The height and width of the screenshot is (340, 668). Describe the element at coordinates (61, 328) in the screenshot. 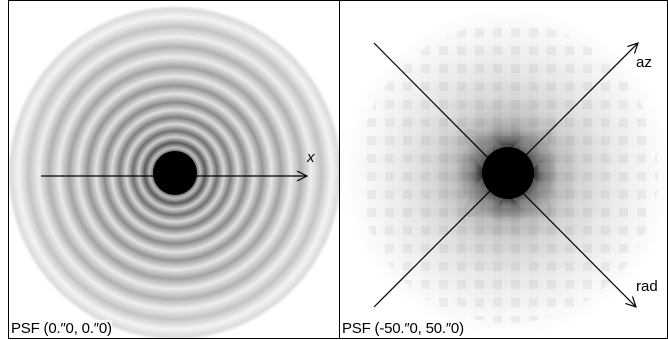

I see `psf-caption-center: PSF (0.″​0, 0.″​0)` at that location.